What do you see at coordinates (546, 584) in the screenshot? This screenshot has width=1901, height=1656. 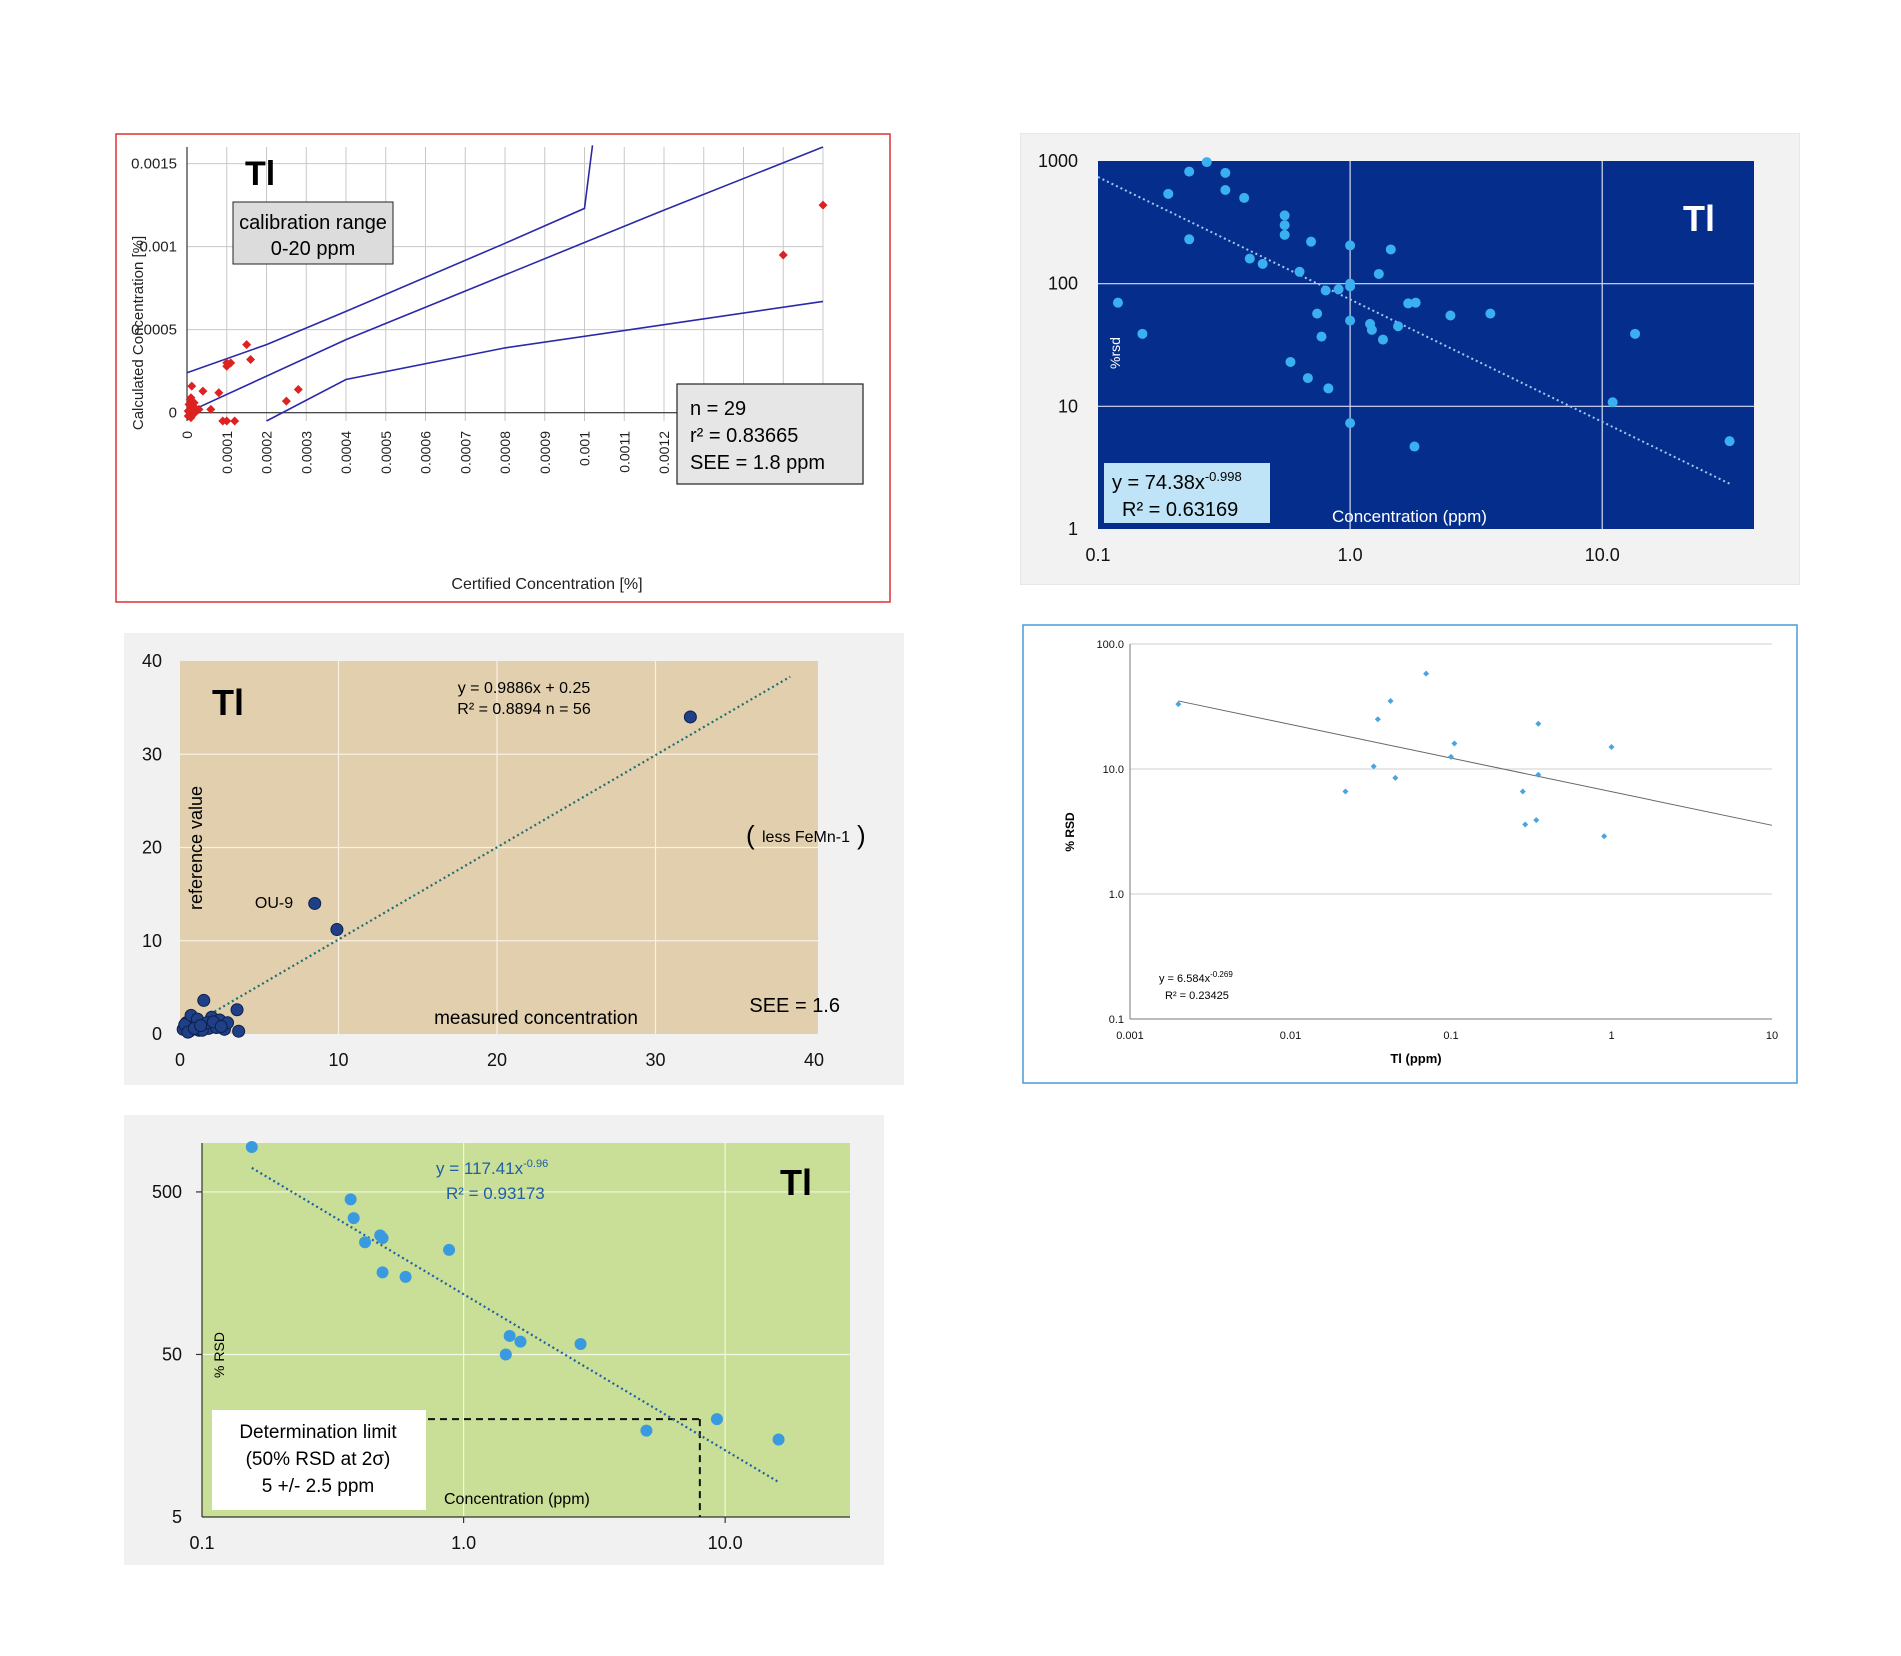 I see `x-axis-label: Certified Concentration [%]` at bounding box center [546, 584].